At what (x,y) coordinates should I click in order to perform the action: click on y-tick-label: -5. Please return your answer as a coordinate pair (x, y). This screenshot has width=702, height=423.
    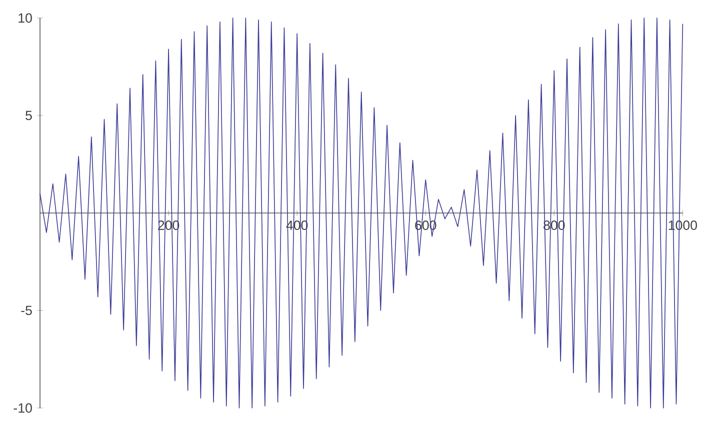
    Looking at the image, I should click on (26, 311).